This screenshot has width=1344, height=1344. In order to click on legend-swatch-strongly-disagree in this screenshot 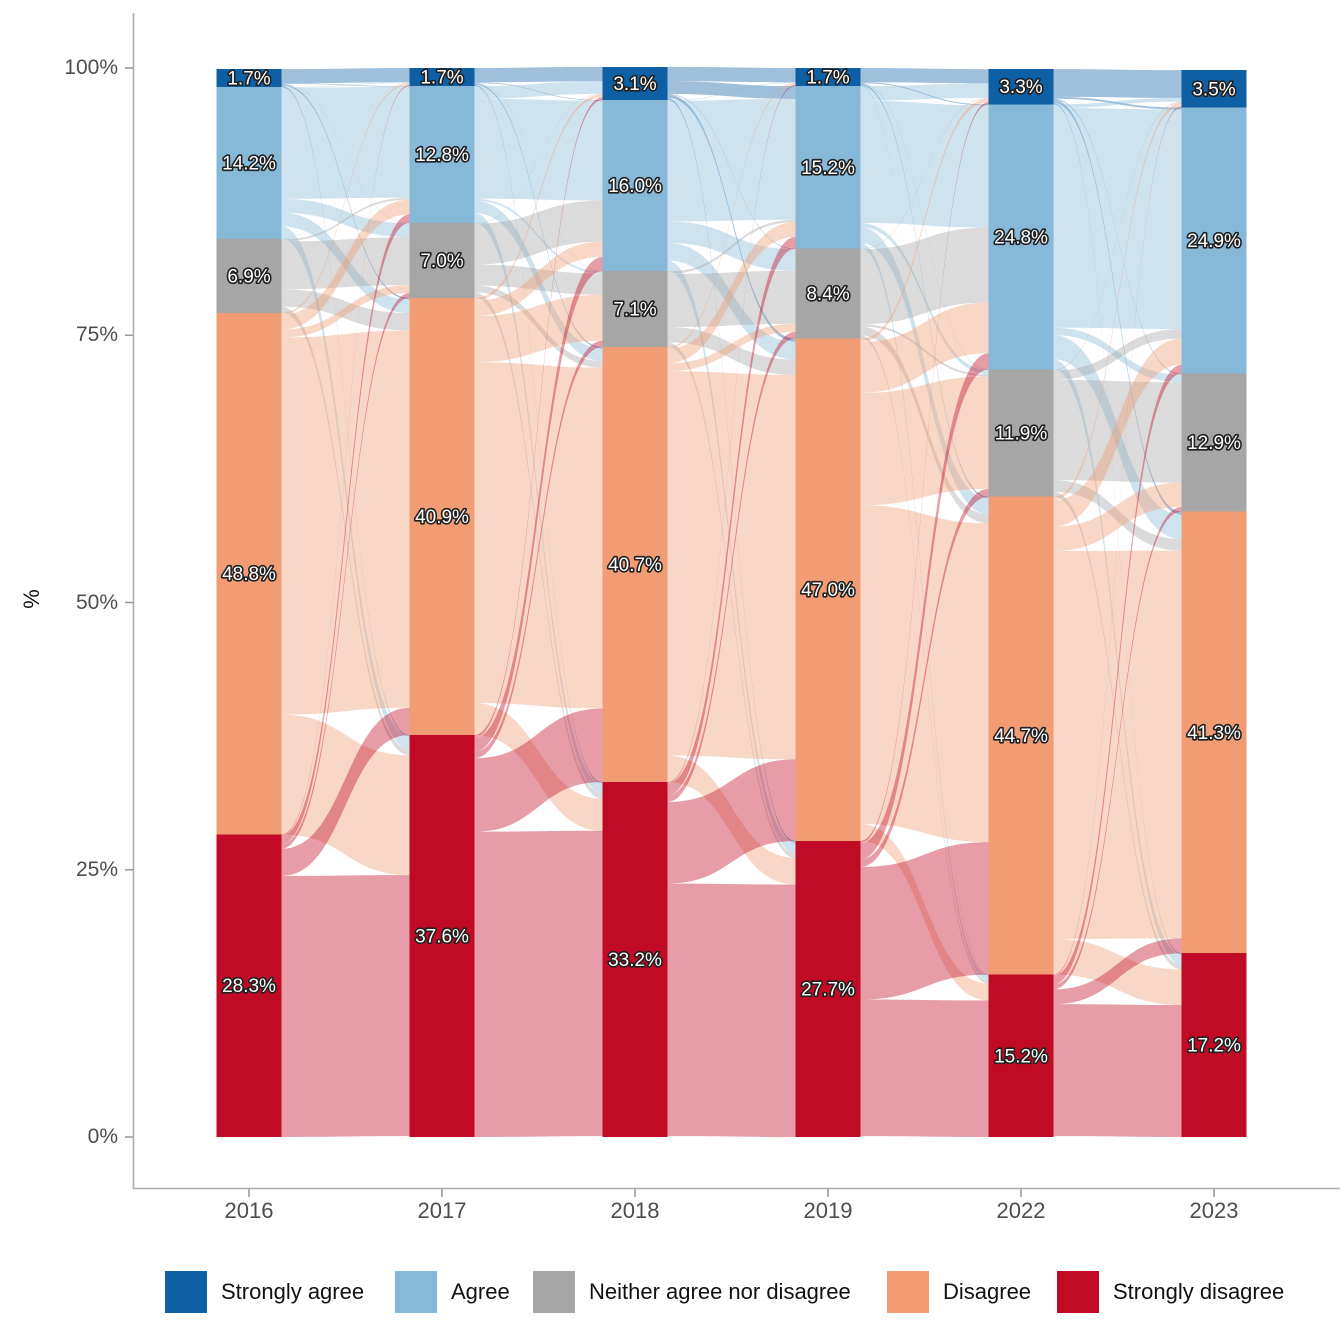, I will do `click(1078, 1292)`.